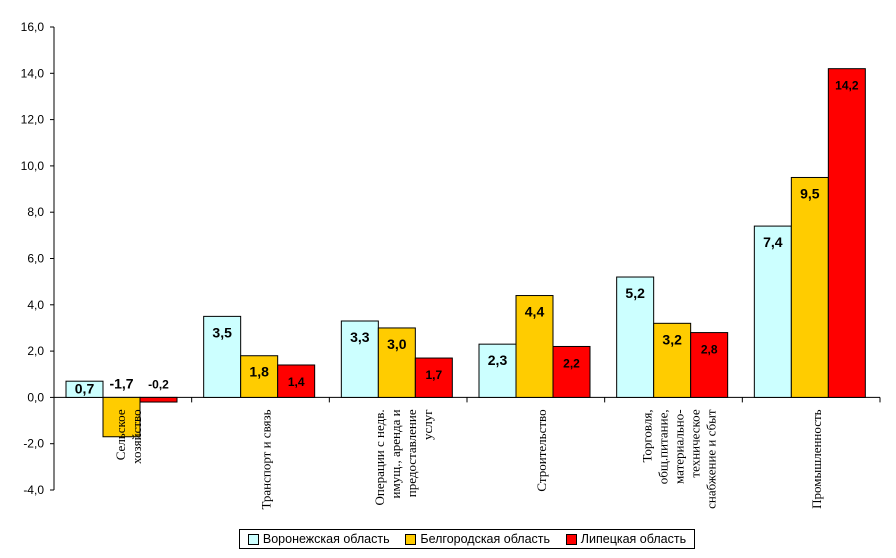  What do you see at coordinates (35, 259) in the screenshot?
I see `y-tick-label: 6,0` at bounding box center [35, 259].